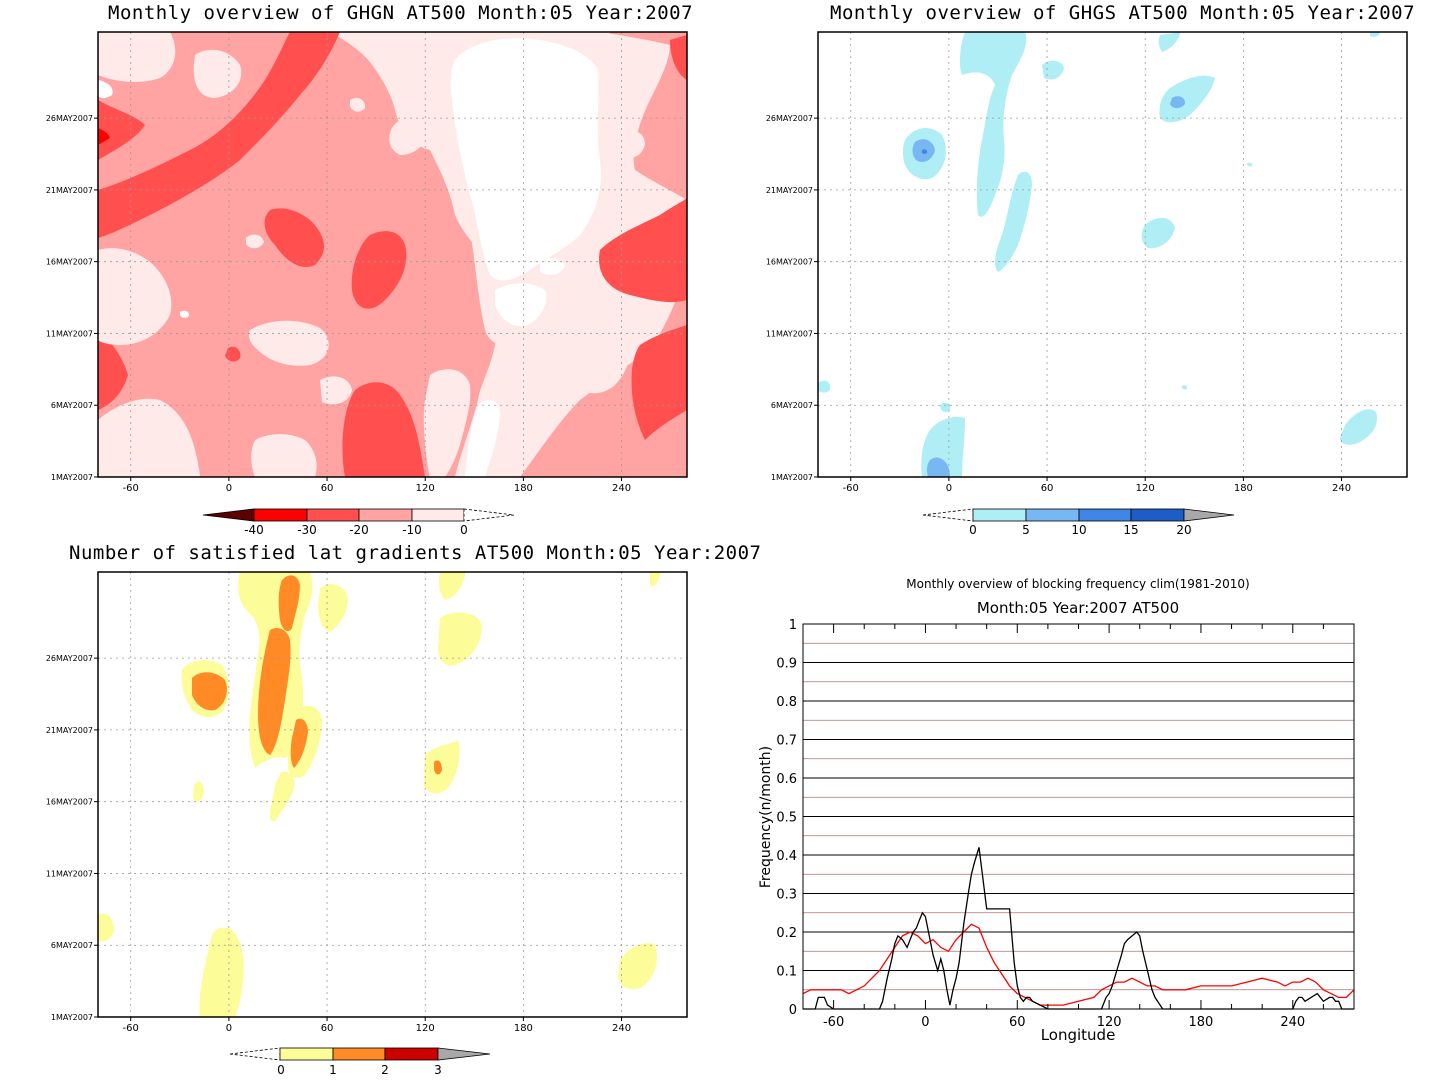 Image resolution: width=1440 pixels, height=1091 pixels. I want to click on satisfied-y-tick-label: 11MAY2007, so click(69, 873).